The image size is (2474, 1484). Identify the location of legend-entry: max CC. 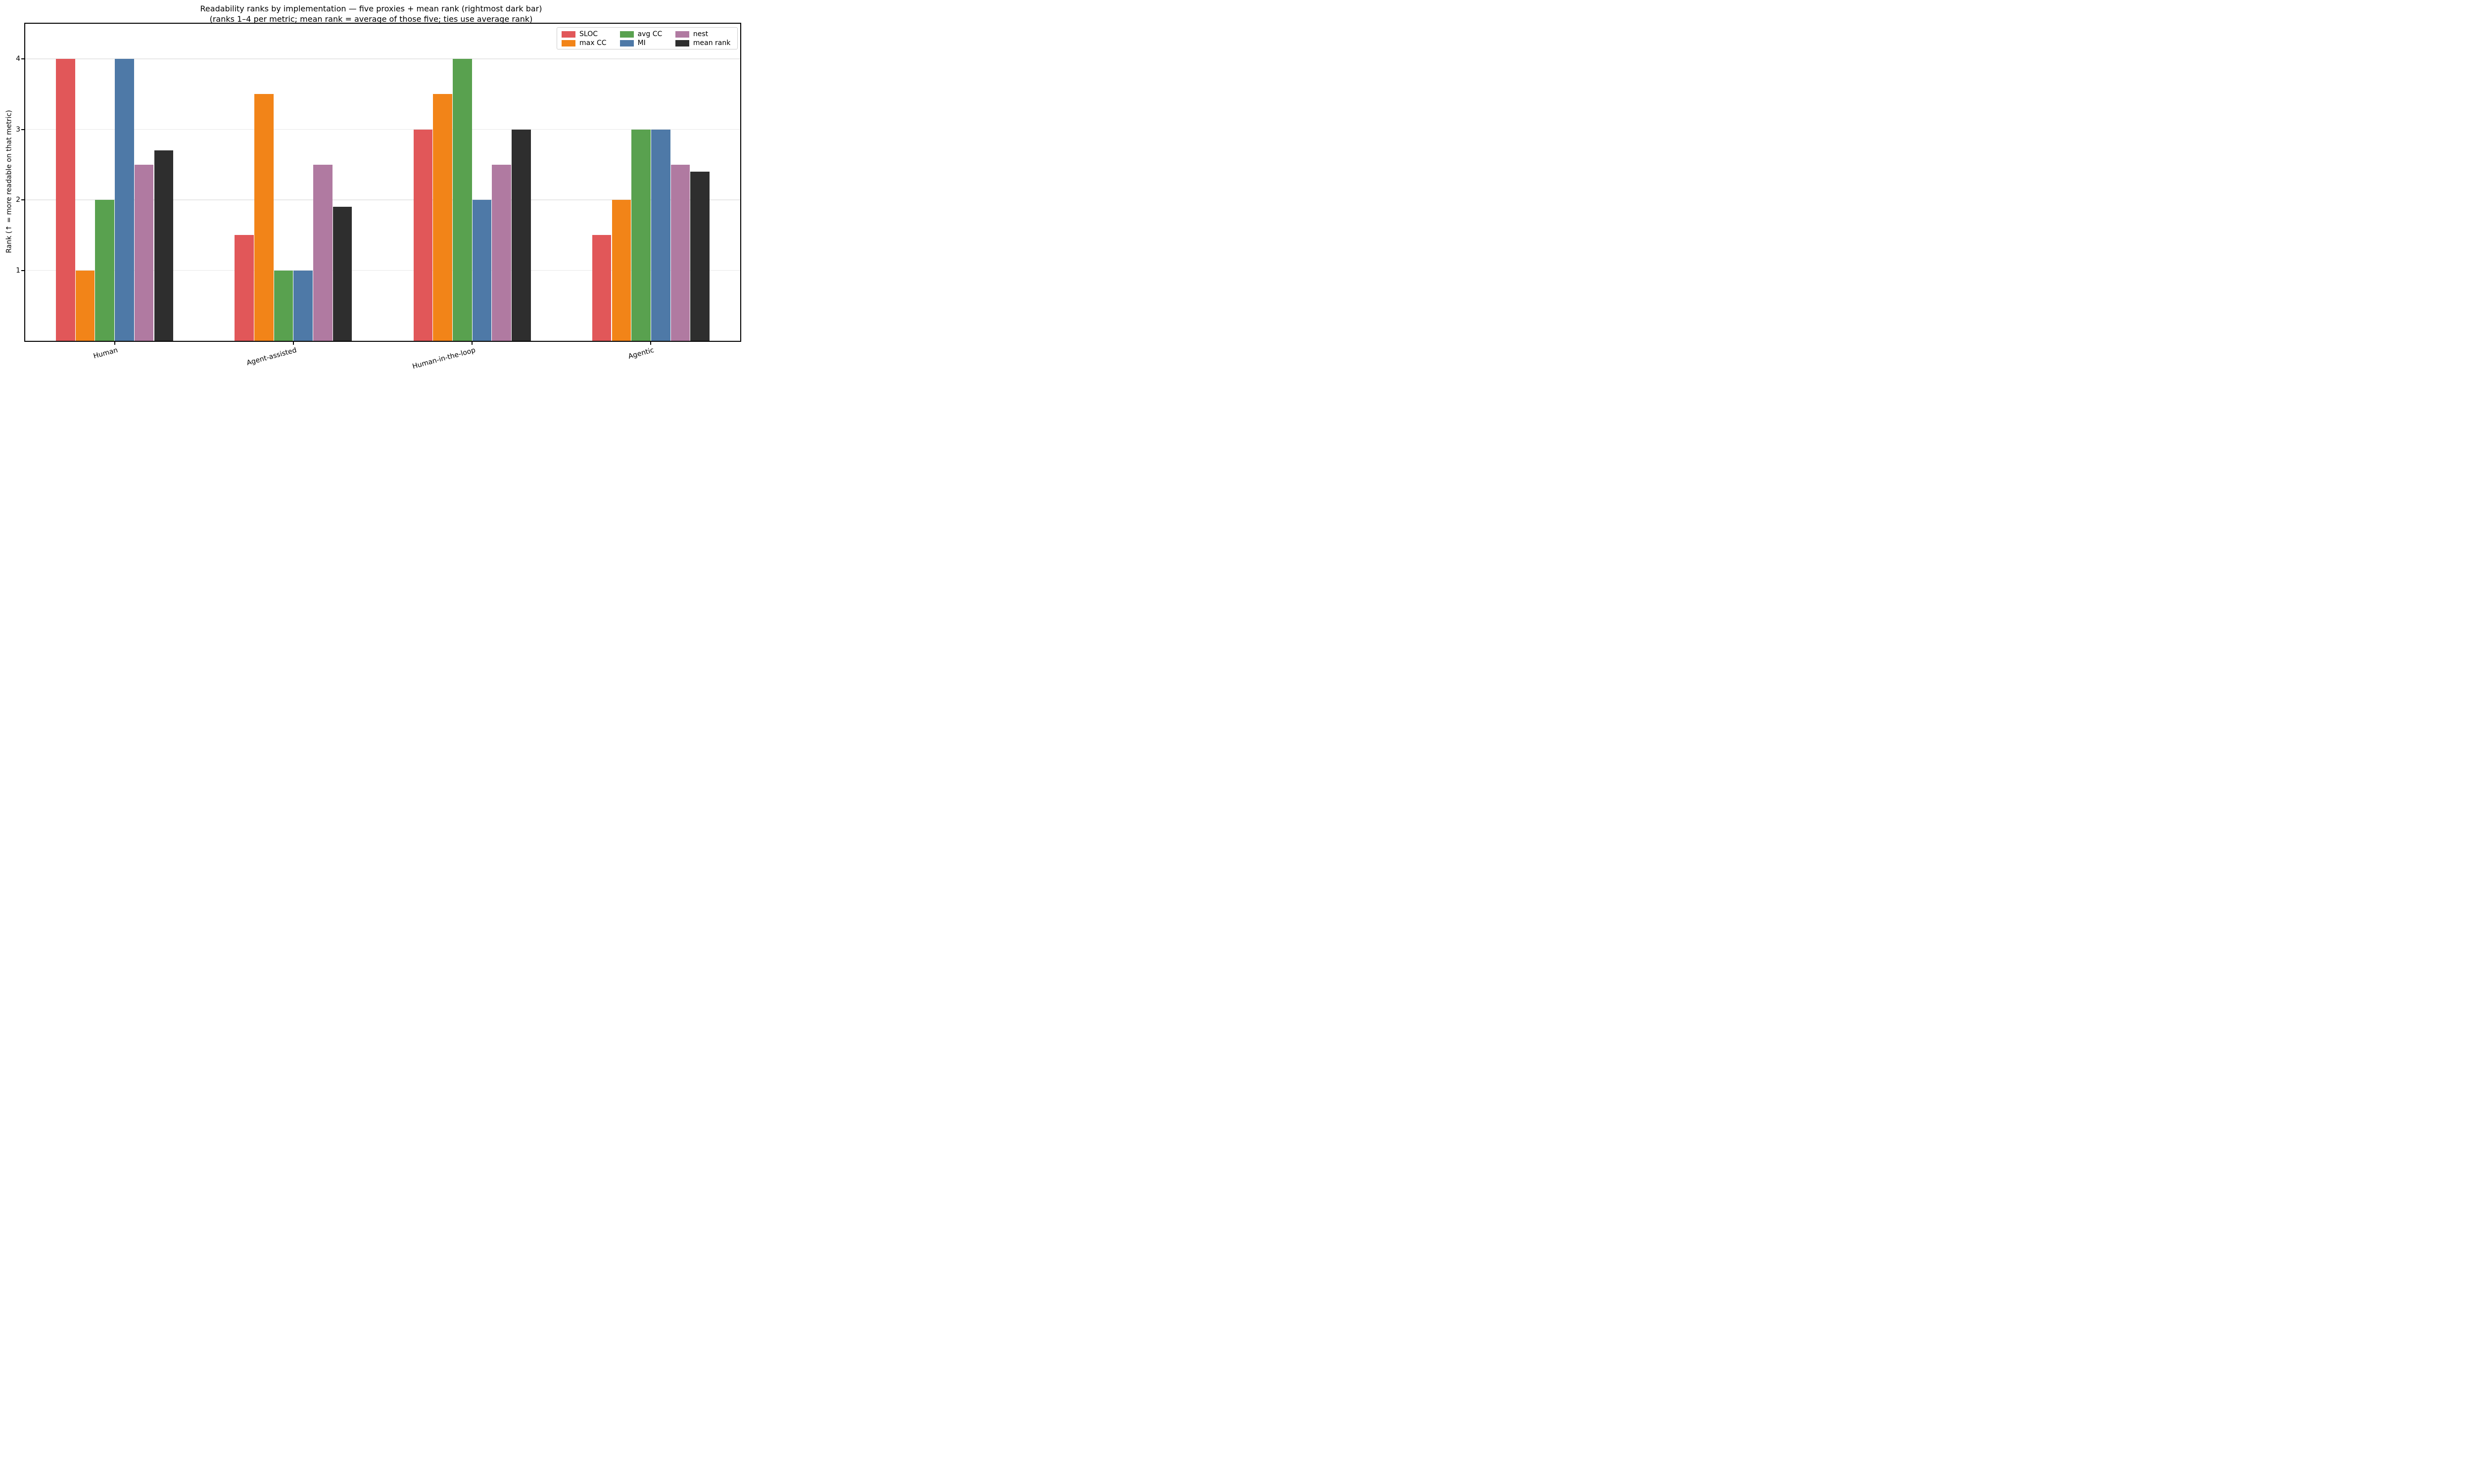
(588, 43).